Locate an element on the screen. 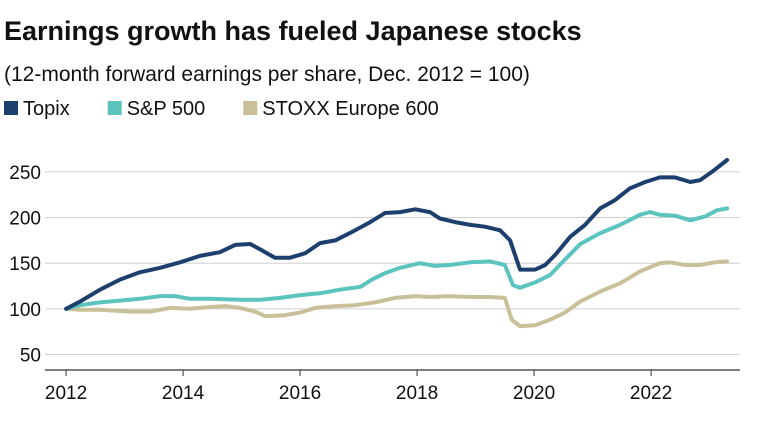 The image size is (769, 434). x-tick-label: 2018 is located at coordinates (417, 393).